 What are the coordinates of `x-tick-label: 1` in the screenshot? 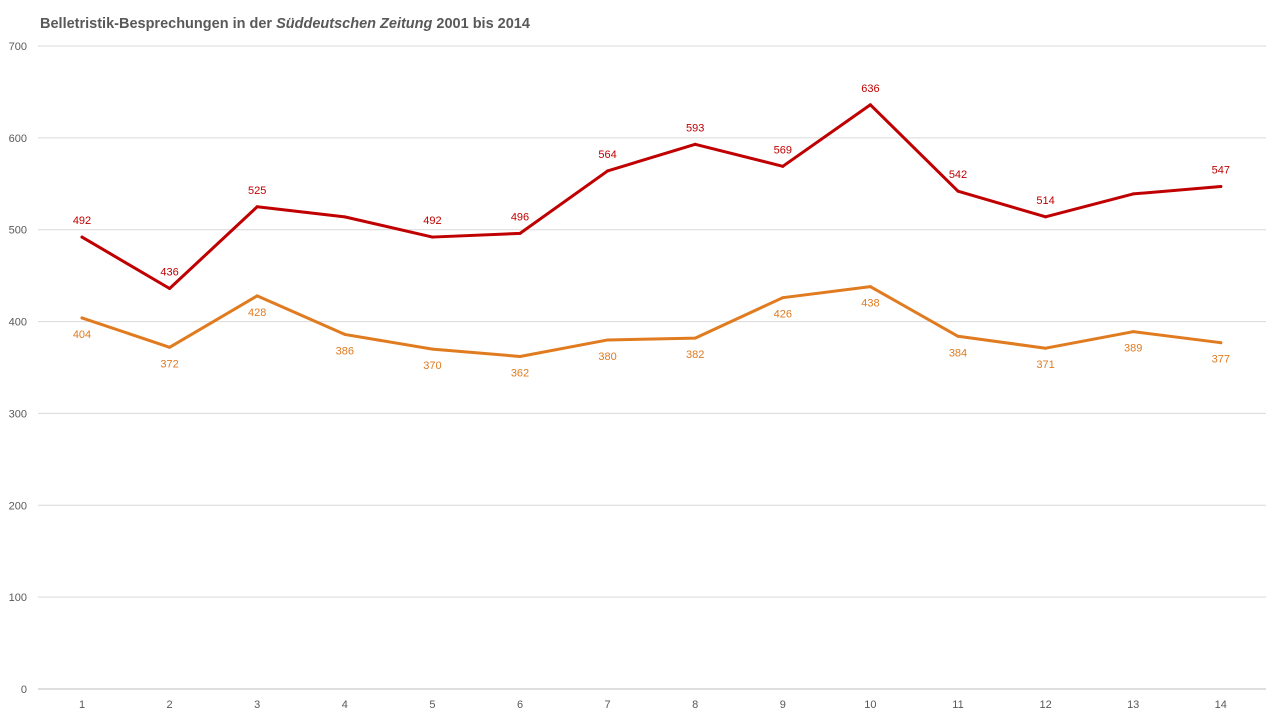 It's located at (82, 705).